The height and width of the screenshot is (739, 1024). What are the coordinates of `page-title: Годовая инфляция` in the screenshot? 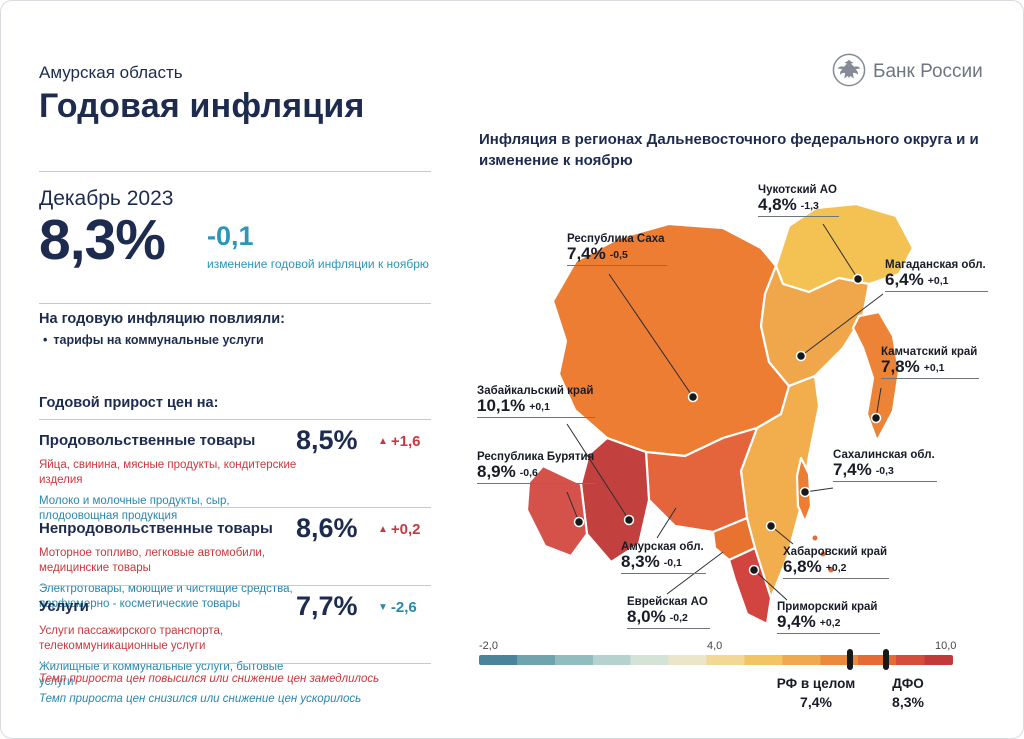 It's located at (202, 106).